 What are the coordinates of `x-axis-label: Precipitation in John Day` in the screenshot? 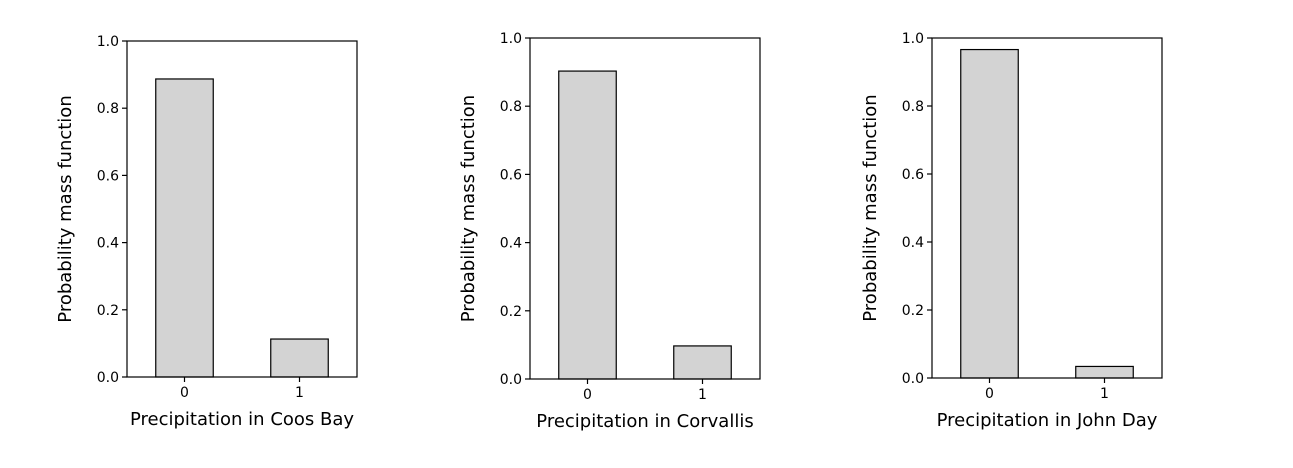 It's located at (1047, 420).